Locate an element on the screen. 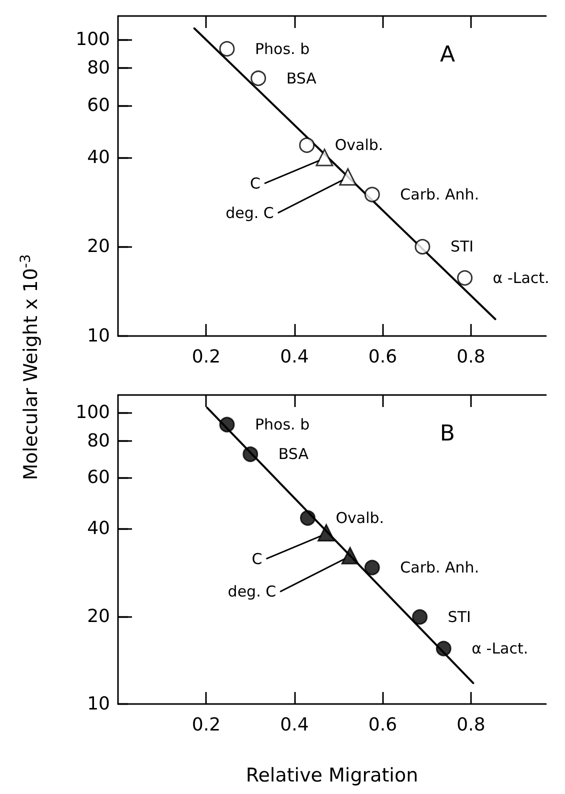 The height and width of the screenshot is (794, 565). annotation: B is located at coordinates (447, 434).